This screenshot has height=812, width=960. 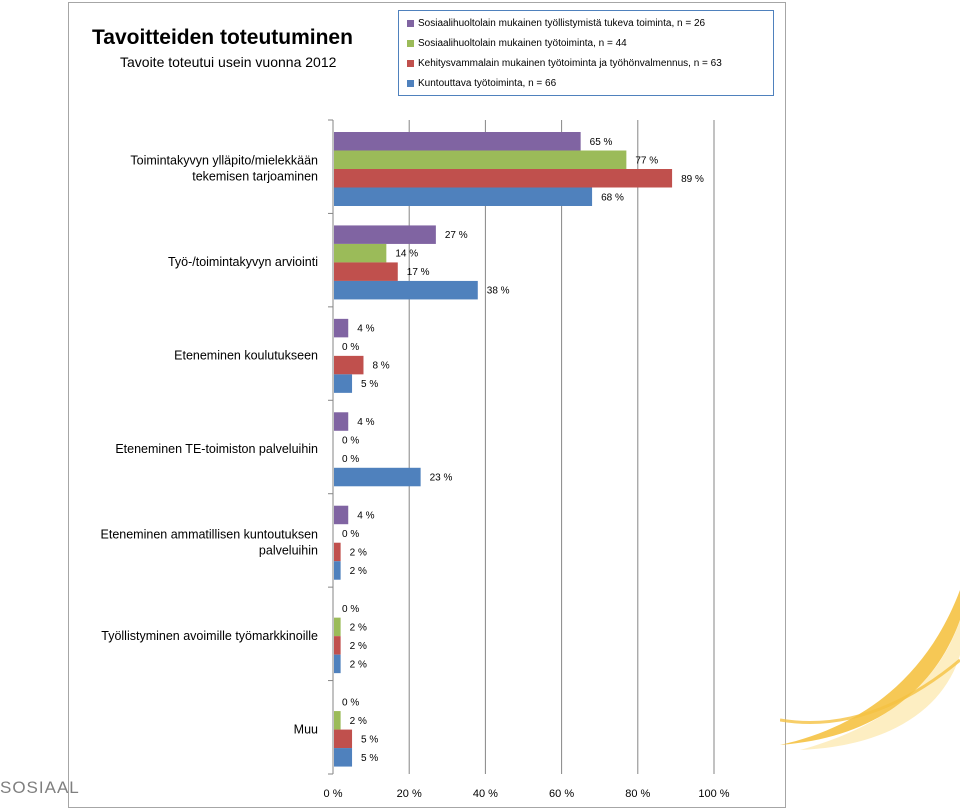 I want to click on x-tick-label: 0 %, so click(x=333, y=794).